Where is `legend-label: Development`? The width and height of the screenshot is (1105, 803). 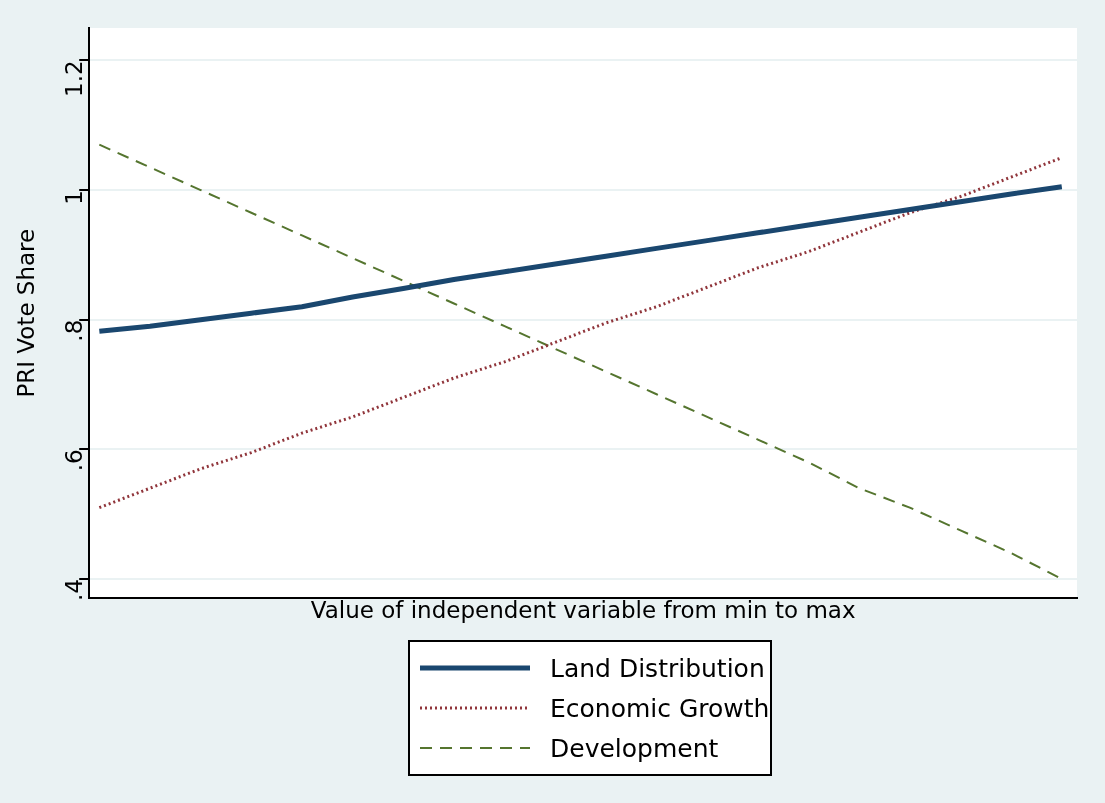 legend-label: Development is located at coordinates (634, 748).